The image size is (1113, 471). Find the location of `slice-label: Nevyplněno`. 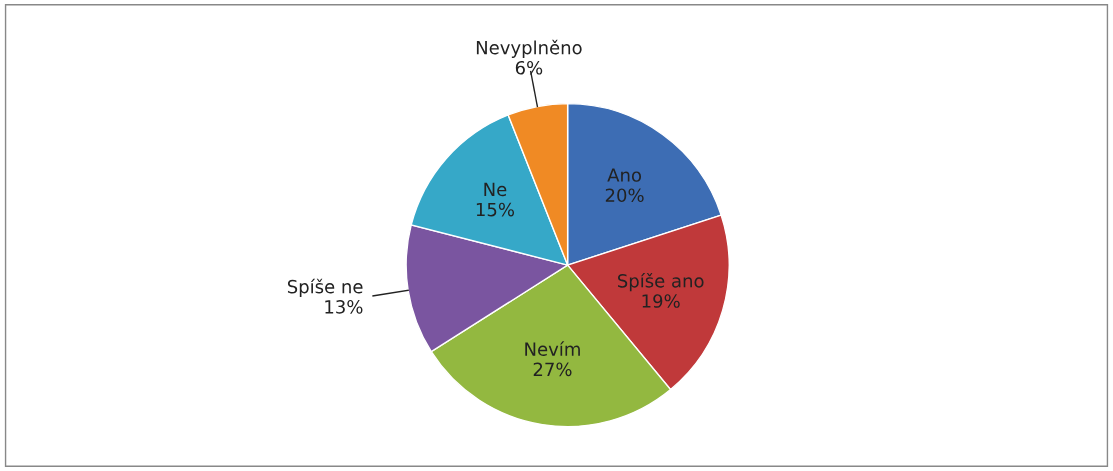

slice-label: Nevyplněno is located at coordinates (529, 48).